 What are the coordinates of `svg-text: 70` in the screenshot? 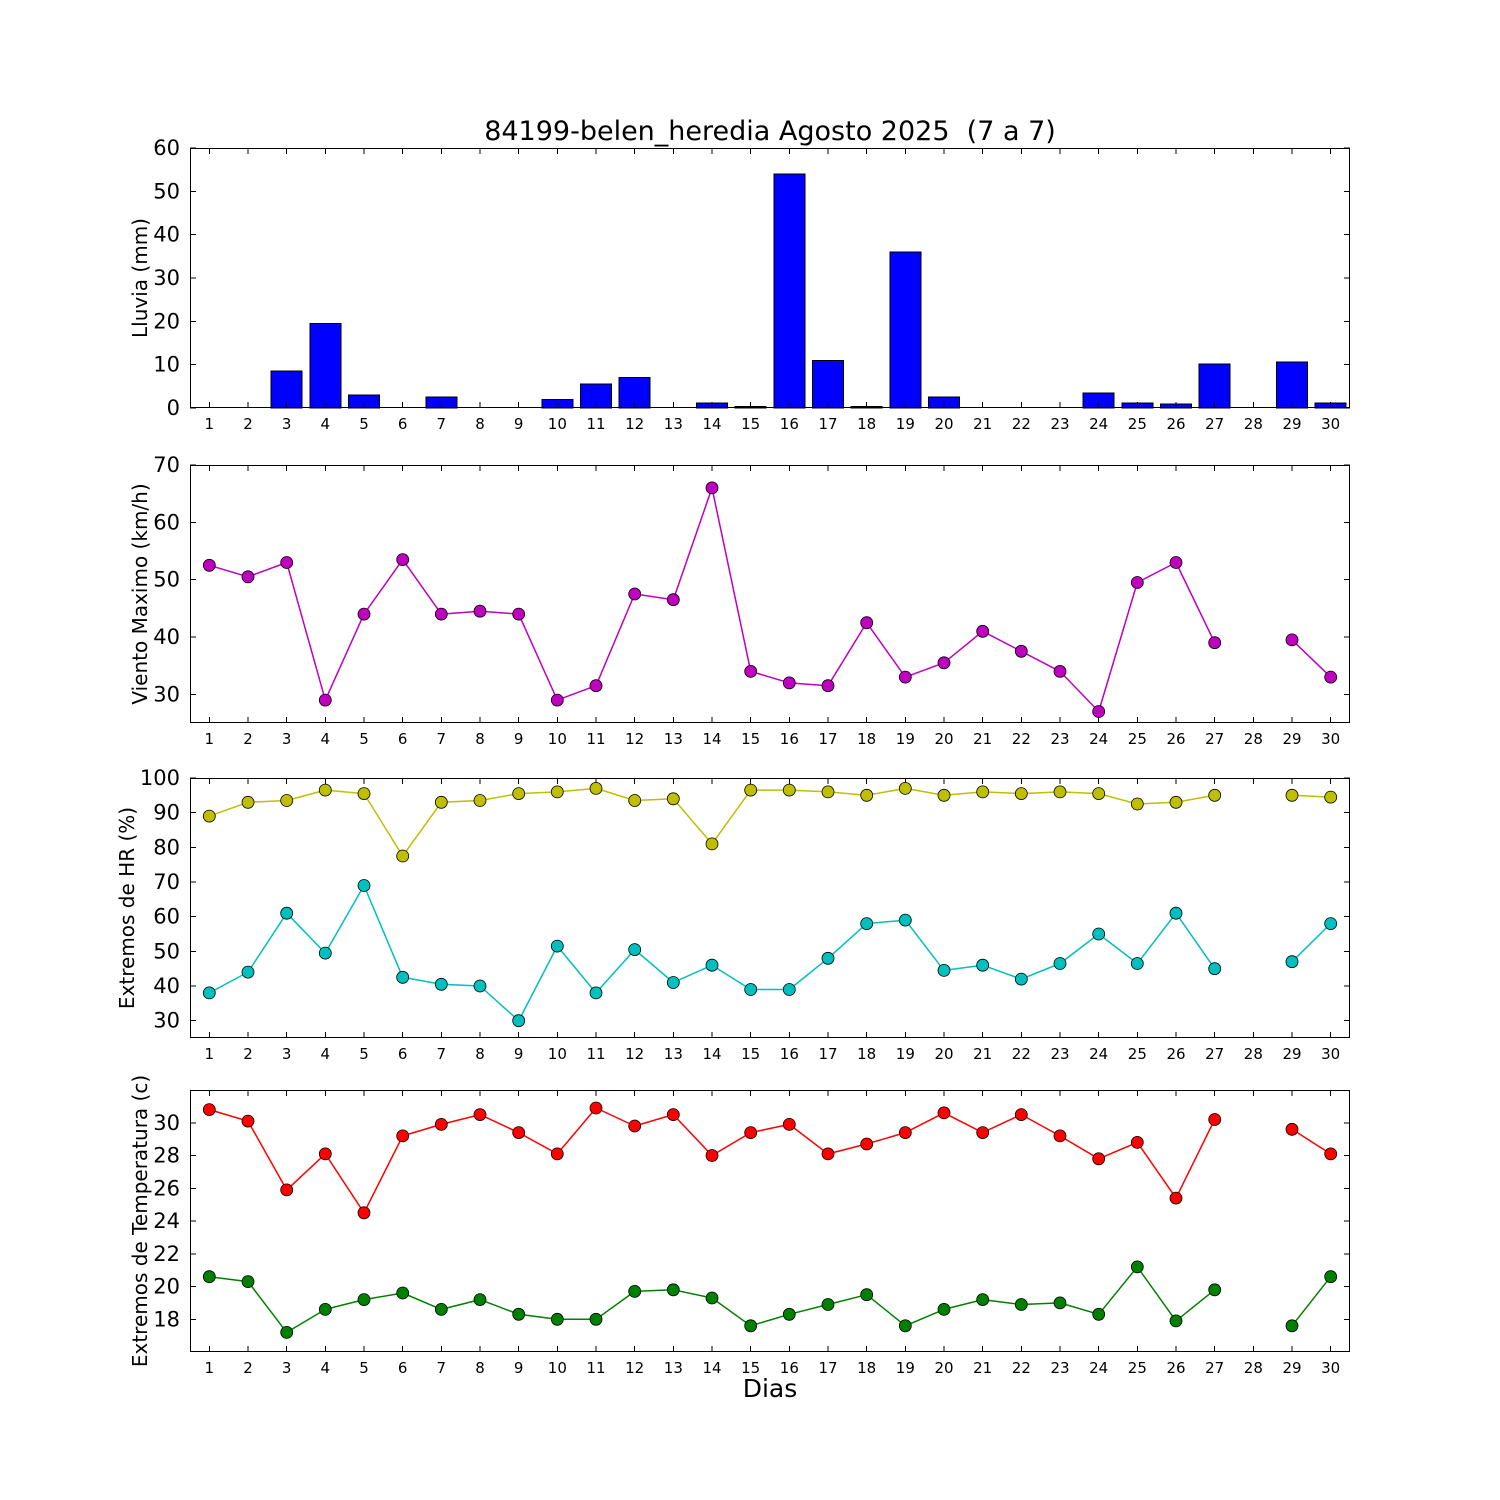 It's located at (166, 882).